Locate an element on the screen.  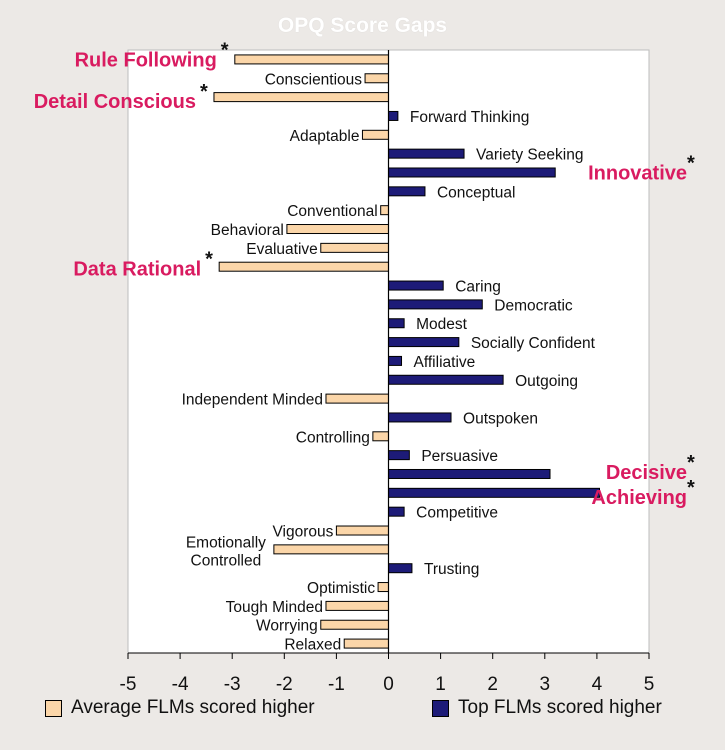
x-tick-label: 3 is located at coordinates (545, 684).